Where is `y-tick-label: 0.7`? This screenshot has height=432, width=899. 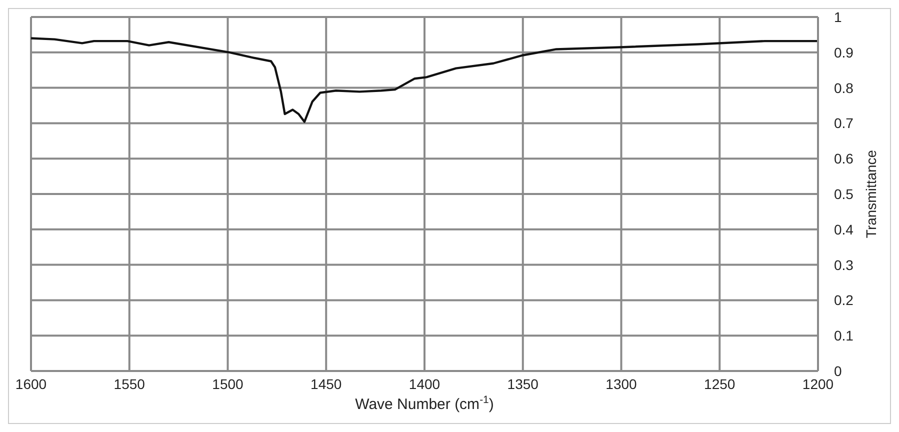
y-tick-label: 0.7 is located at coordinates (844, 123).